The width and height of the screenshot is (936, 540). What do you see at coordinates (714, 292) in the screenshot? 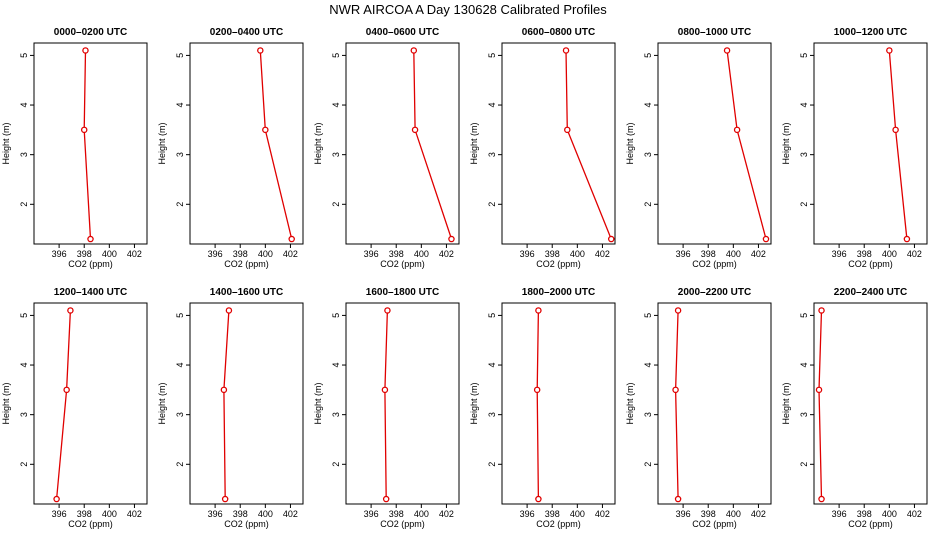
I see `panel-title: 2000–2200 UTC` at bounding box center [714, 292].